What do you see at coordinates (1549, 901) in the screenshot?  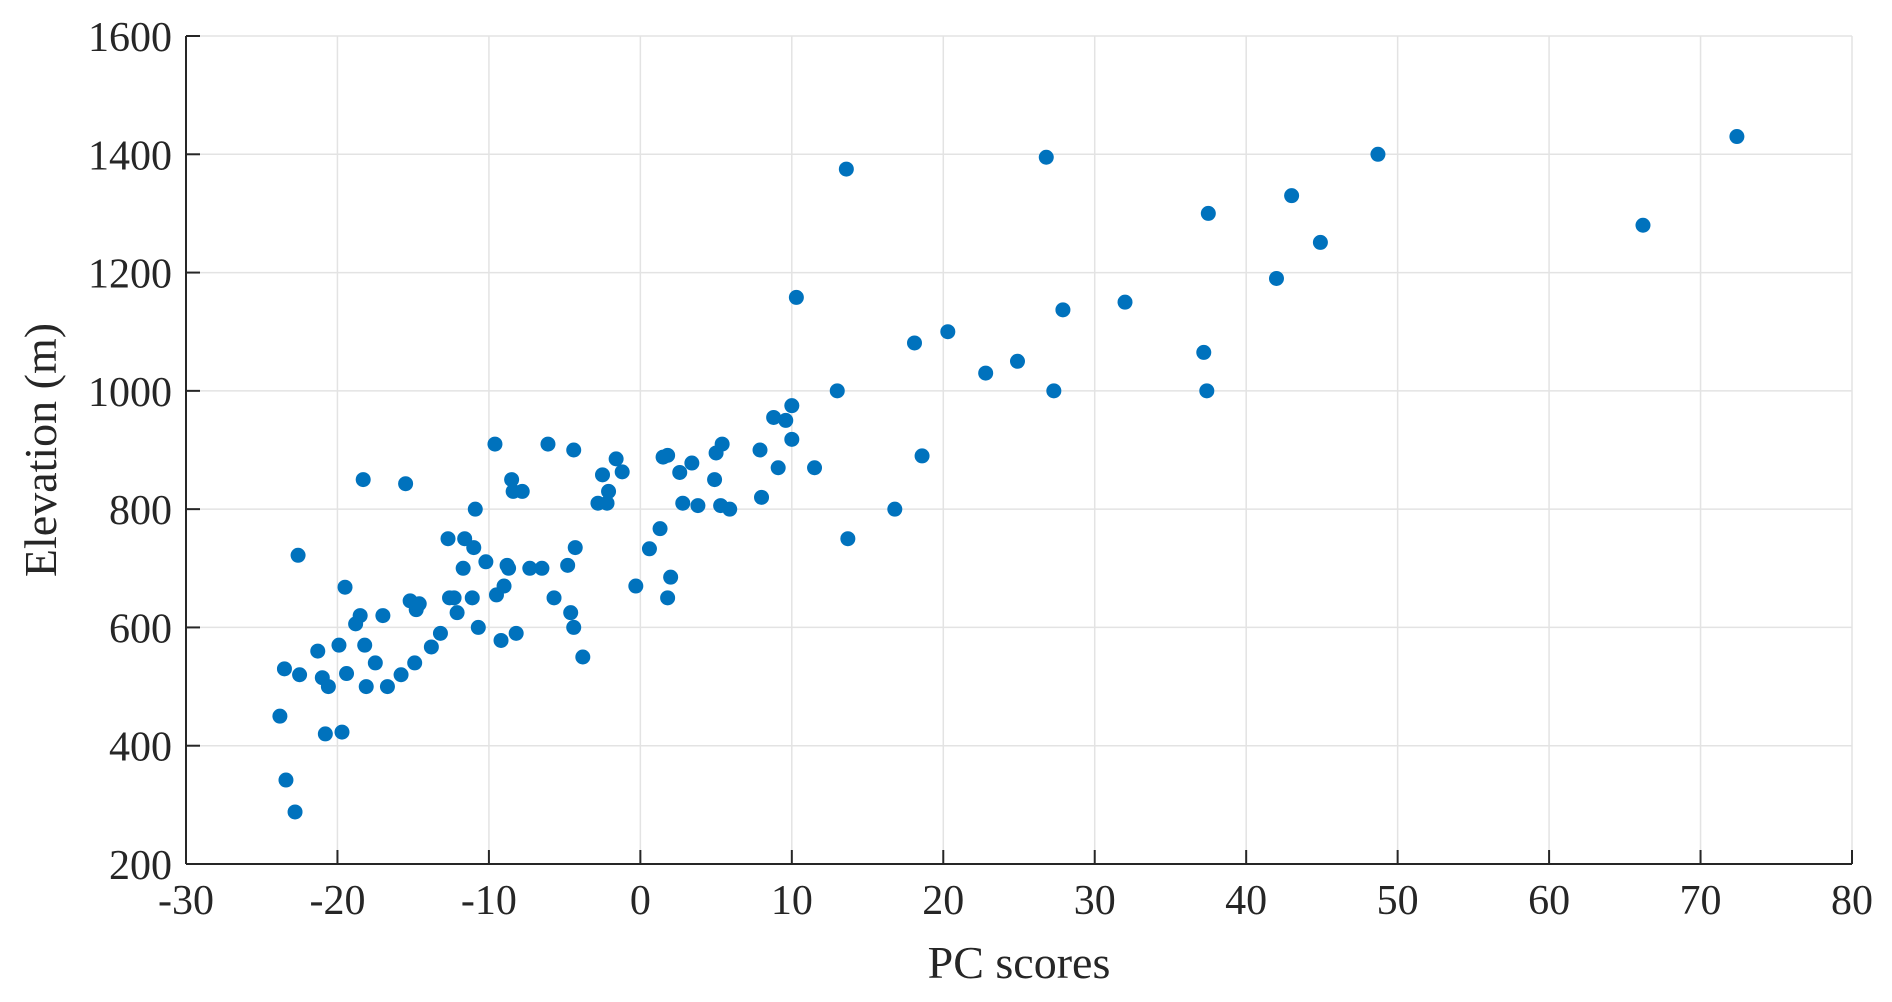 I see `x-tick-label: 60` at bounding box center [1549, 901].